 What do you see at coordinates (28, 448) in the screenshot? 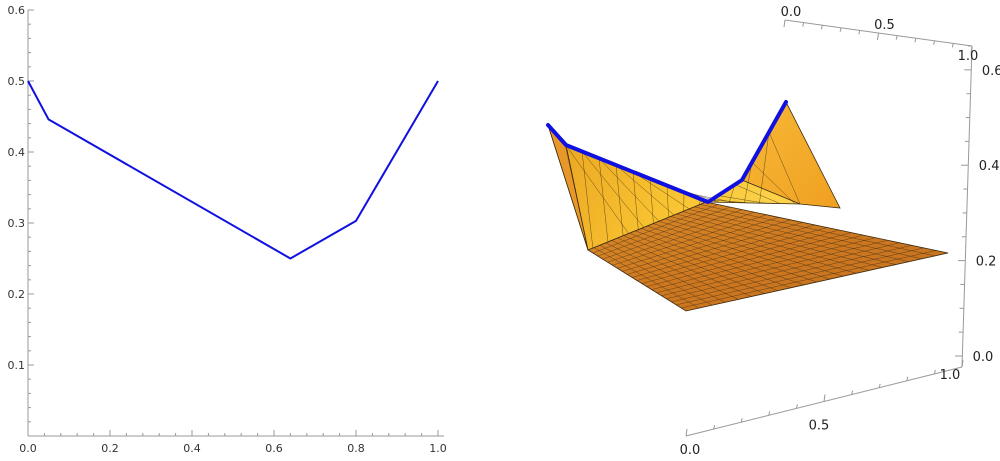
I see `x-tick-label: 0.0` at bounding box center [28, 448].